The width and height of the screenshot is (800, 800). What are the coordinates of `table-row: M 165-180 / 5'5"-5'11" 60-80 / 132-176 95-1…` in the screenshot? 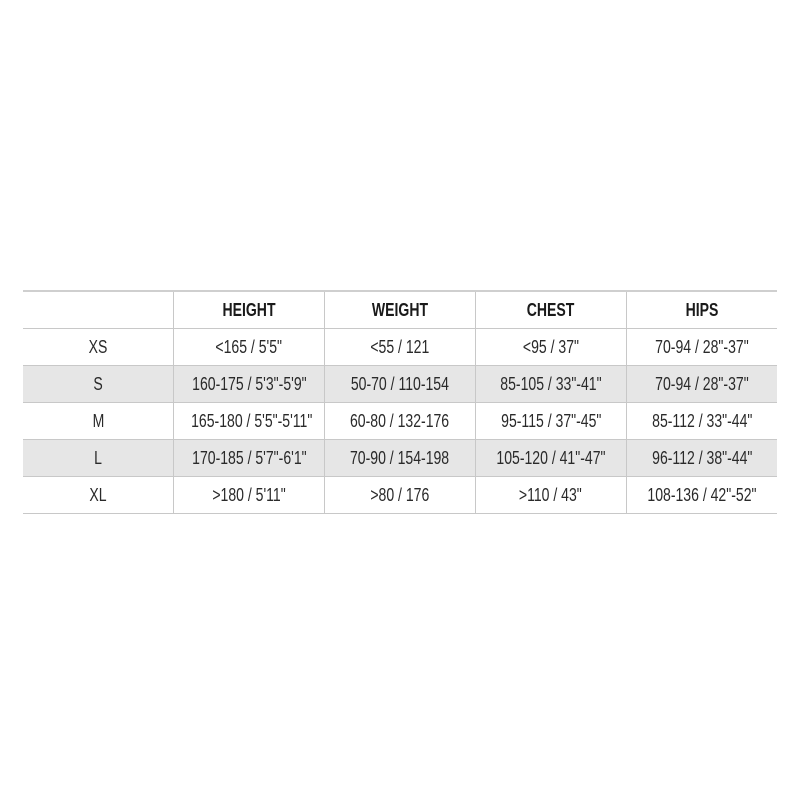 It's located at (400, 421).